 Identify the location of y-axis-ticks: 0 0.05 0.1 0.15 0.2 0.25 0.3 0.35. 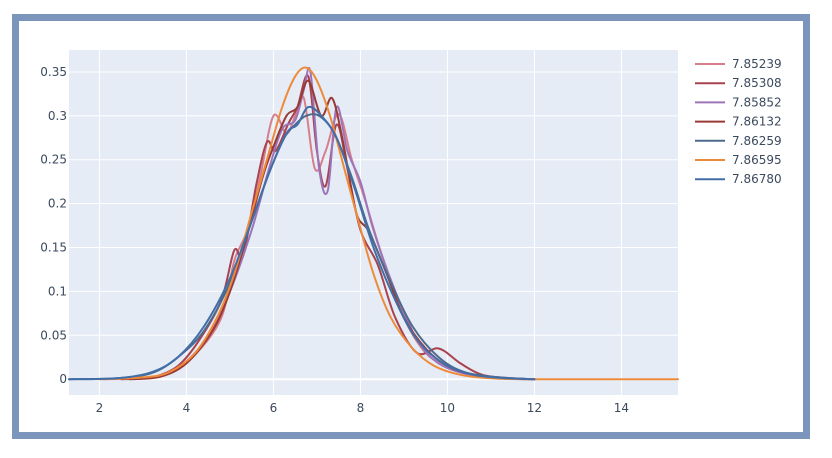
(53, 225).